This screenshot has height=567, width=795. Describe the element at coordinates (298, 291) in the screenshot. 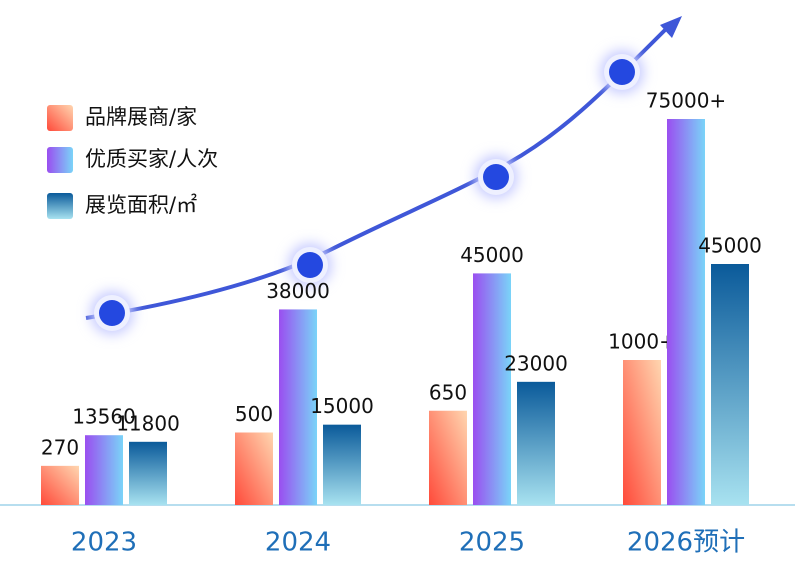

I see `value-label: 38000` at that location.